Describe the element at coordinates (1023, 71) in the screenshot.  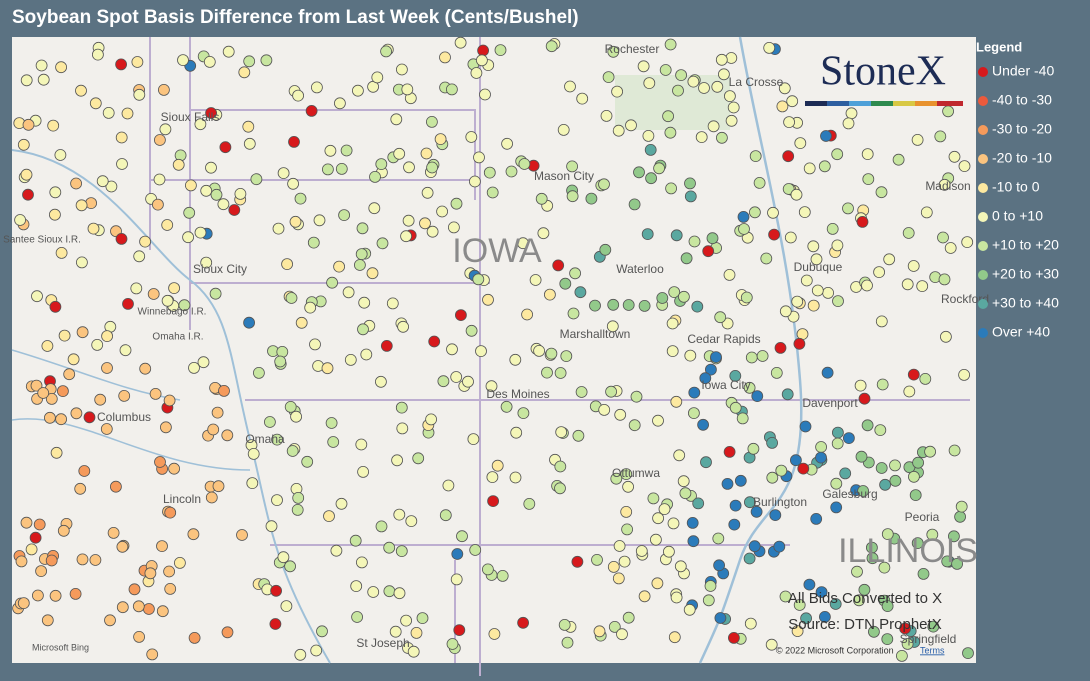
I see `legend-label: Under -40` at that location.